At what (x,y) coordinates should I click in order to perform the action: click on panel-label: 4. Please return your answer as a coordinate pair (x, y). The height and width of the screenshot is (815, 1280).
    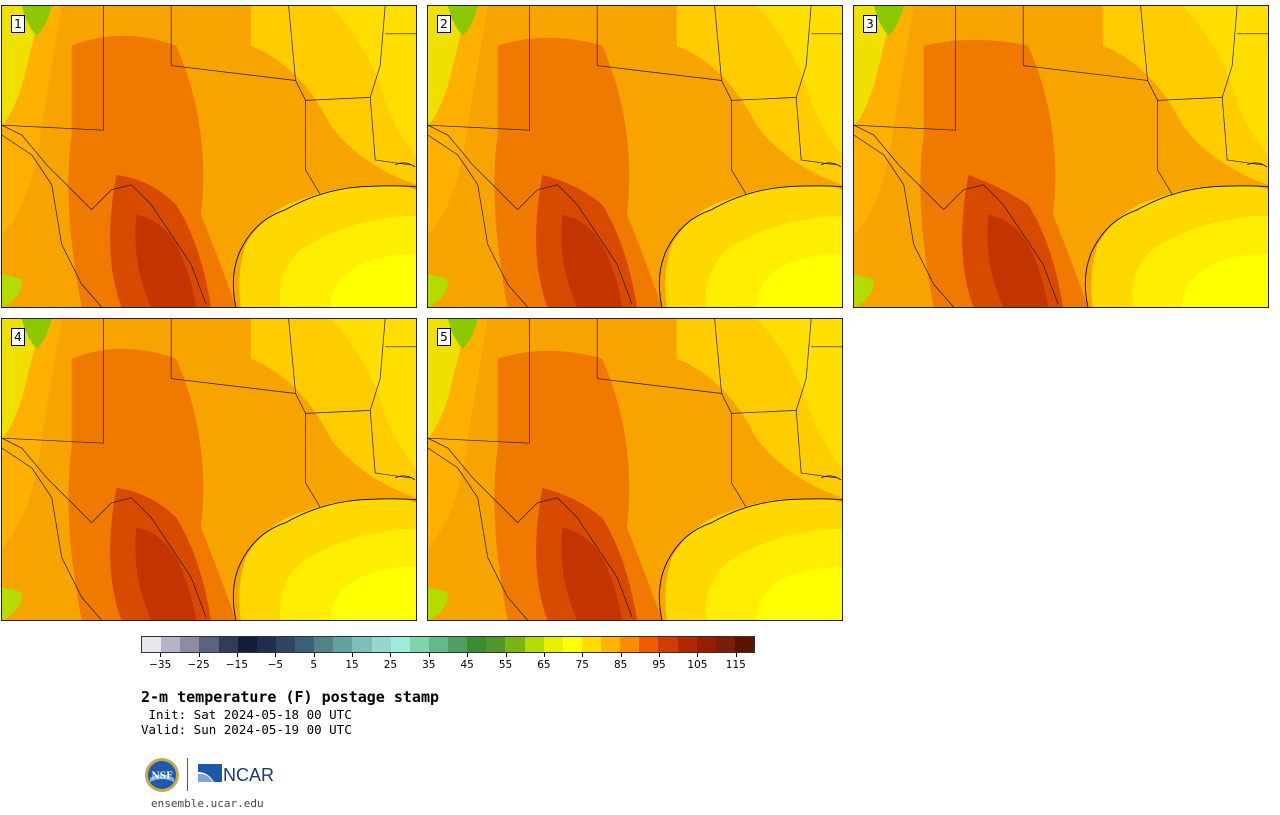
    Looking at the image, I should click on (18, 337).